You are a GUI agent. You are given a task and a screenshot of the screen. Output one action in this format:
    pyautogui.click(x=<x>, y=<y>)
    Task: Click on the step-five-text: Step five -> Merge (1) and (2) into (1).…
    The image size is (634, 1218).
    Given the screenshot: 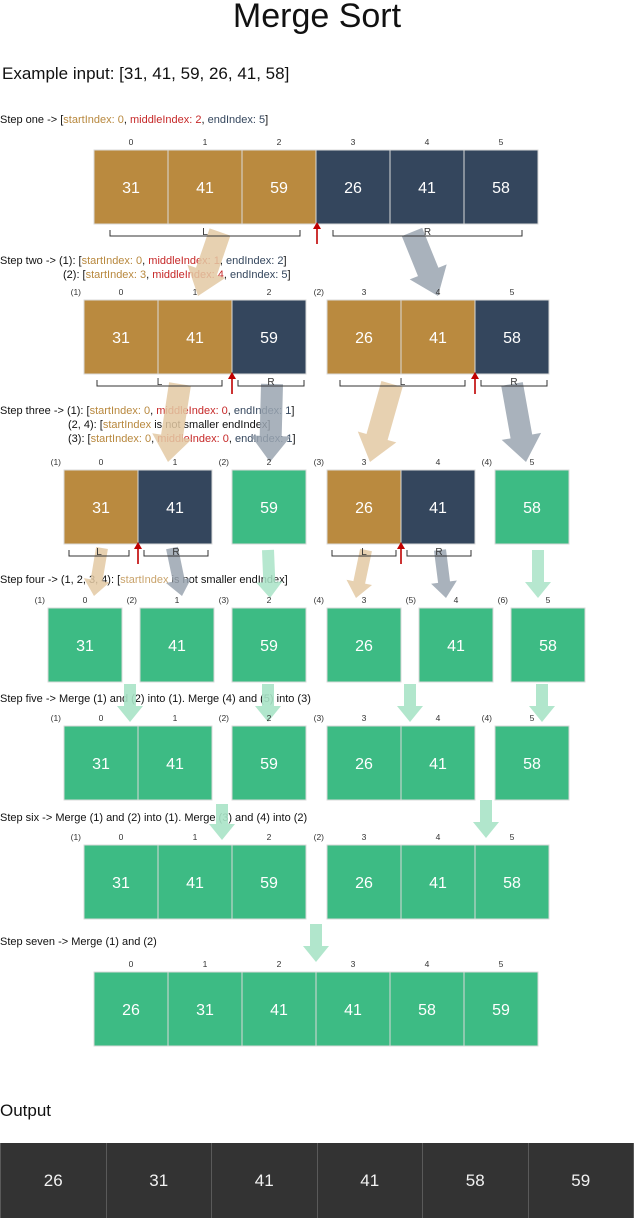 What is the action you would take?
    pyautogui.click(x=155, y=699)
    